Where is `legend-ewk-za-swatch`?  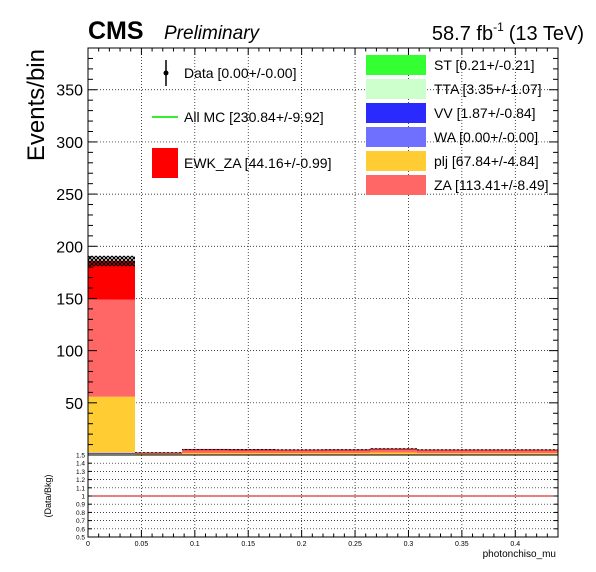
legend-ewk-za-swatch is located at coordinates (165, 163).